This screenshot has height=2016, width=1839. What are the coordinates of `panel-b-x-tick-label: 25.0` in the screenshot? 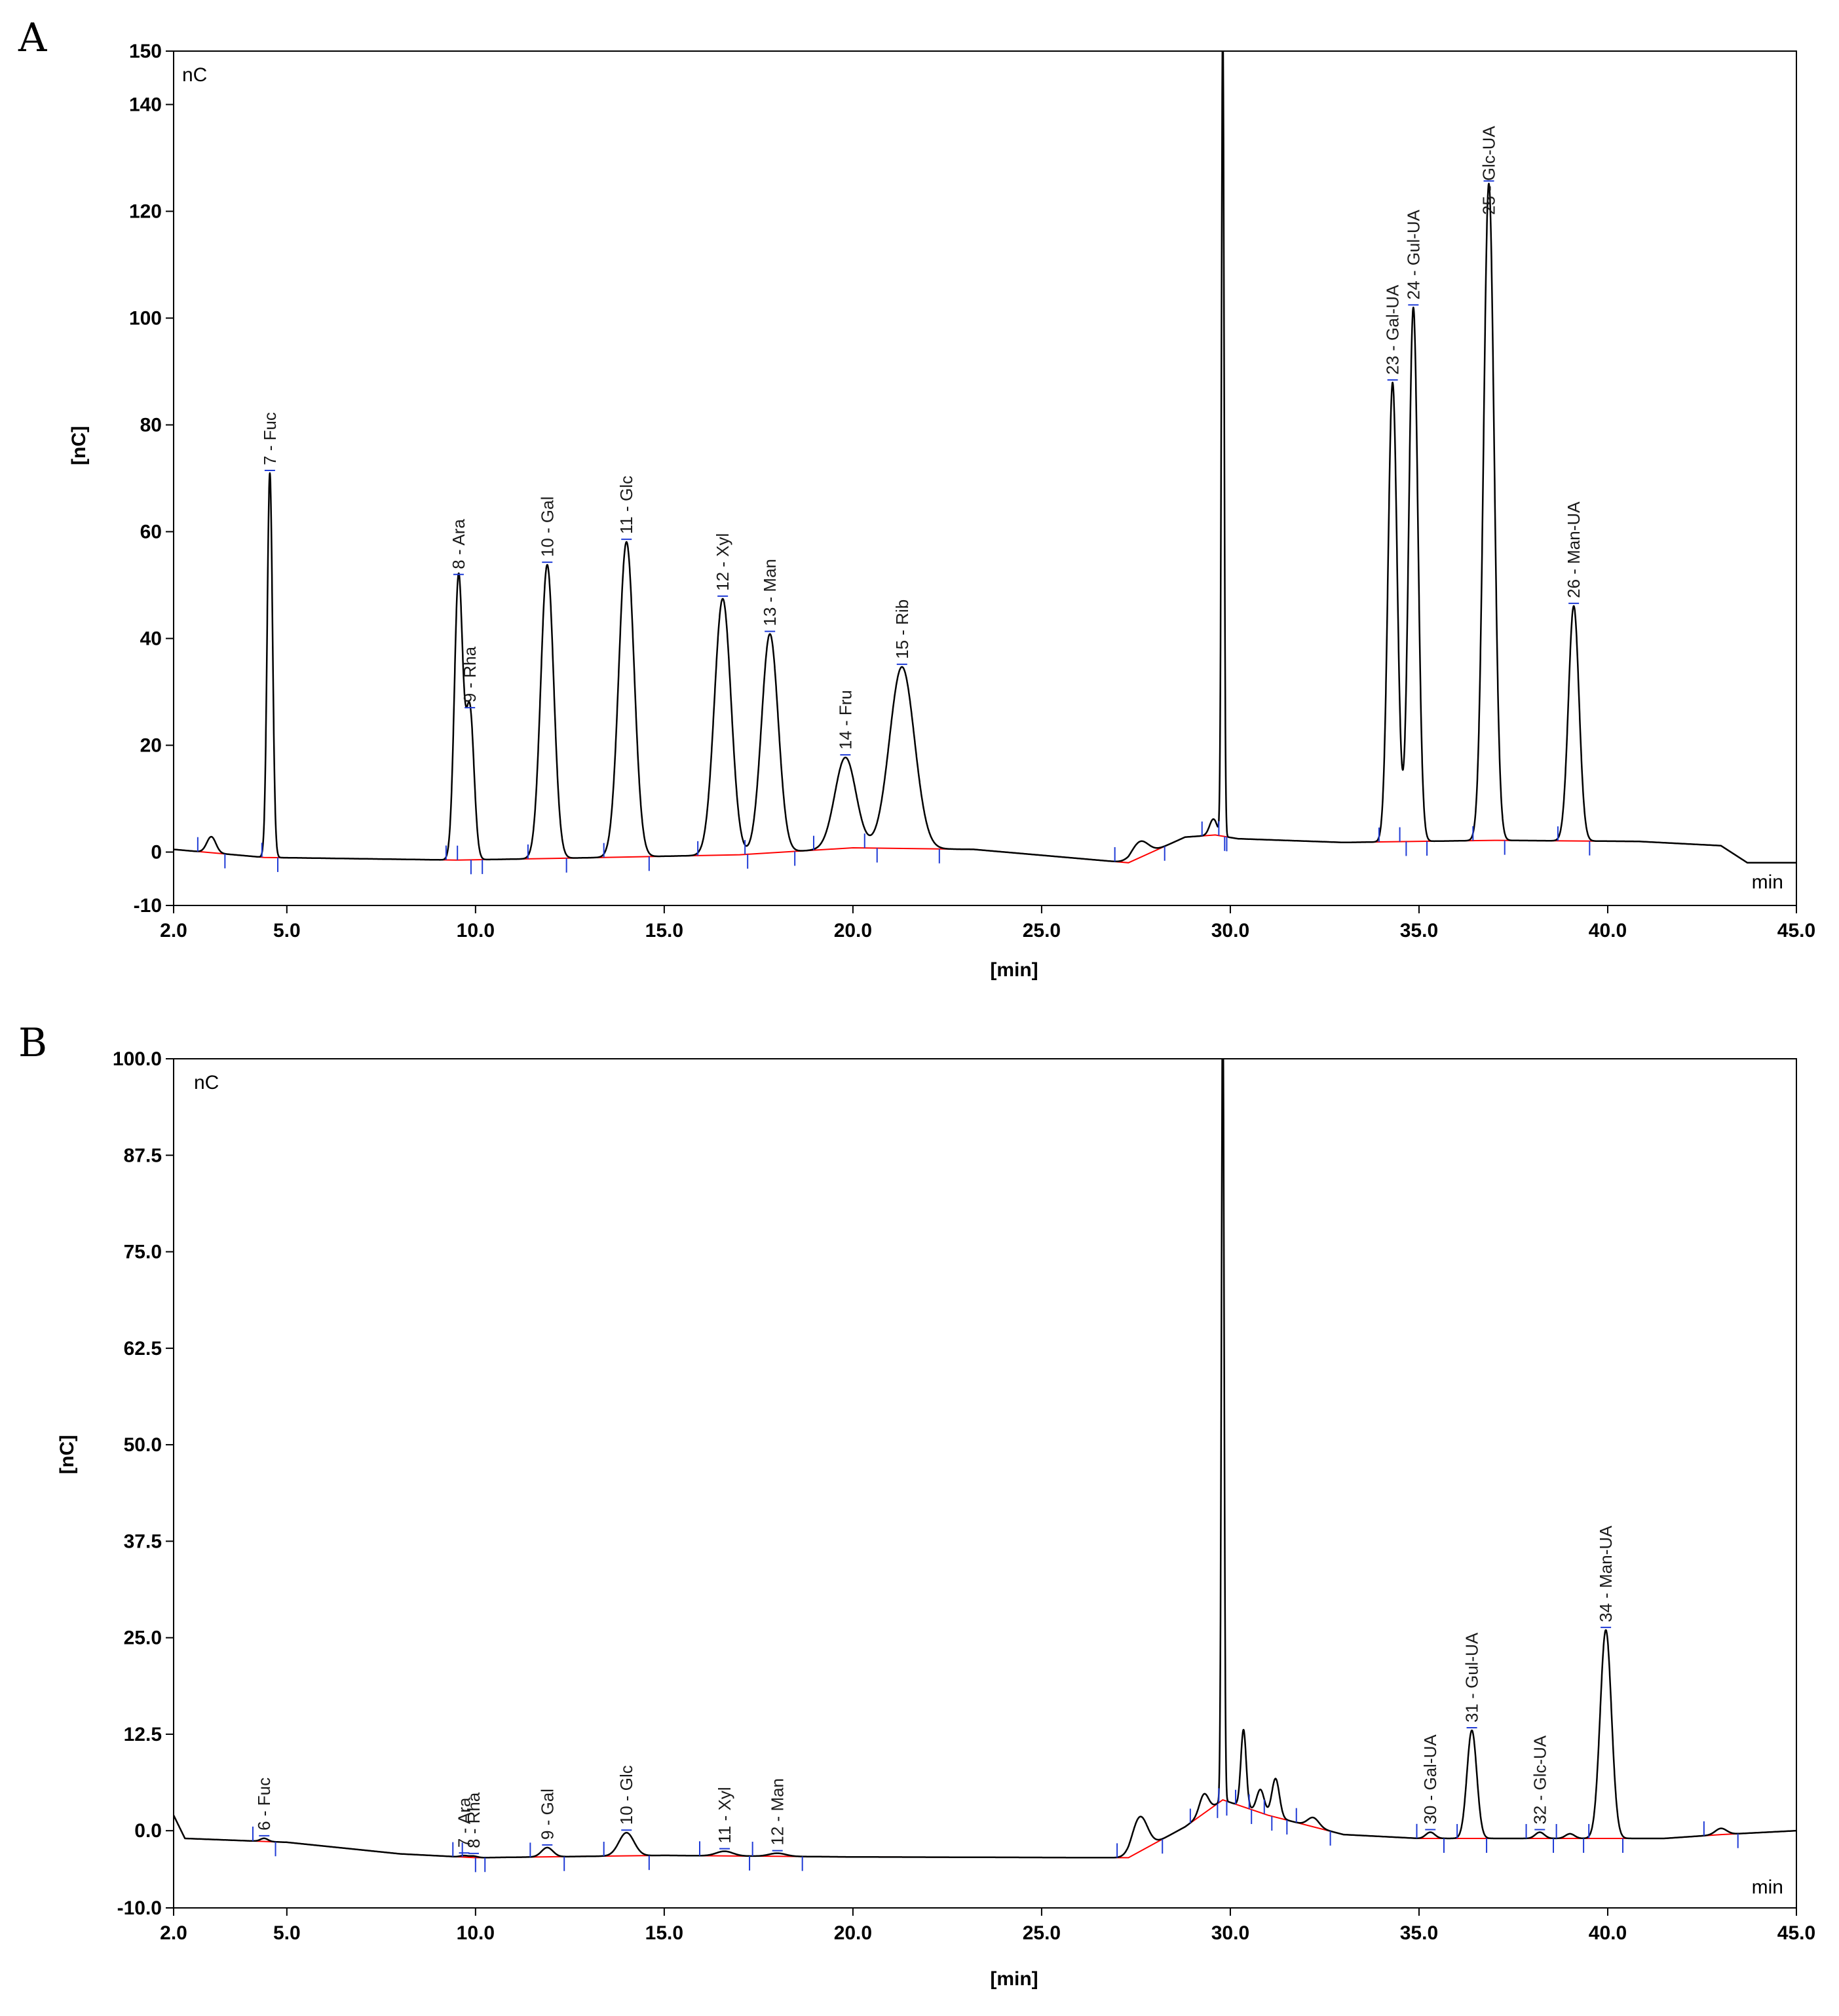 It's located at (1042, 1933).